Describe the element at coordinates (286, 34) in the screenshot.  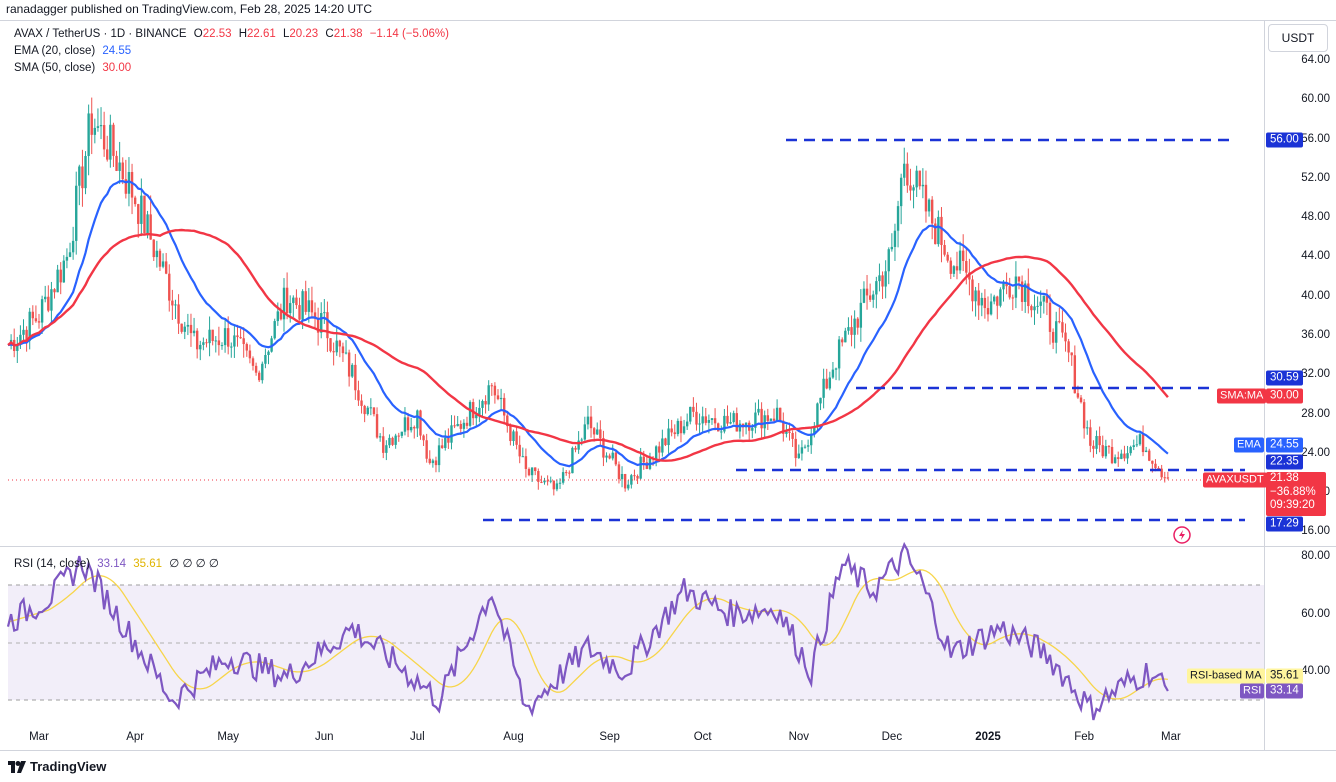
I see `low-label: L` at that location.